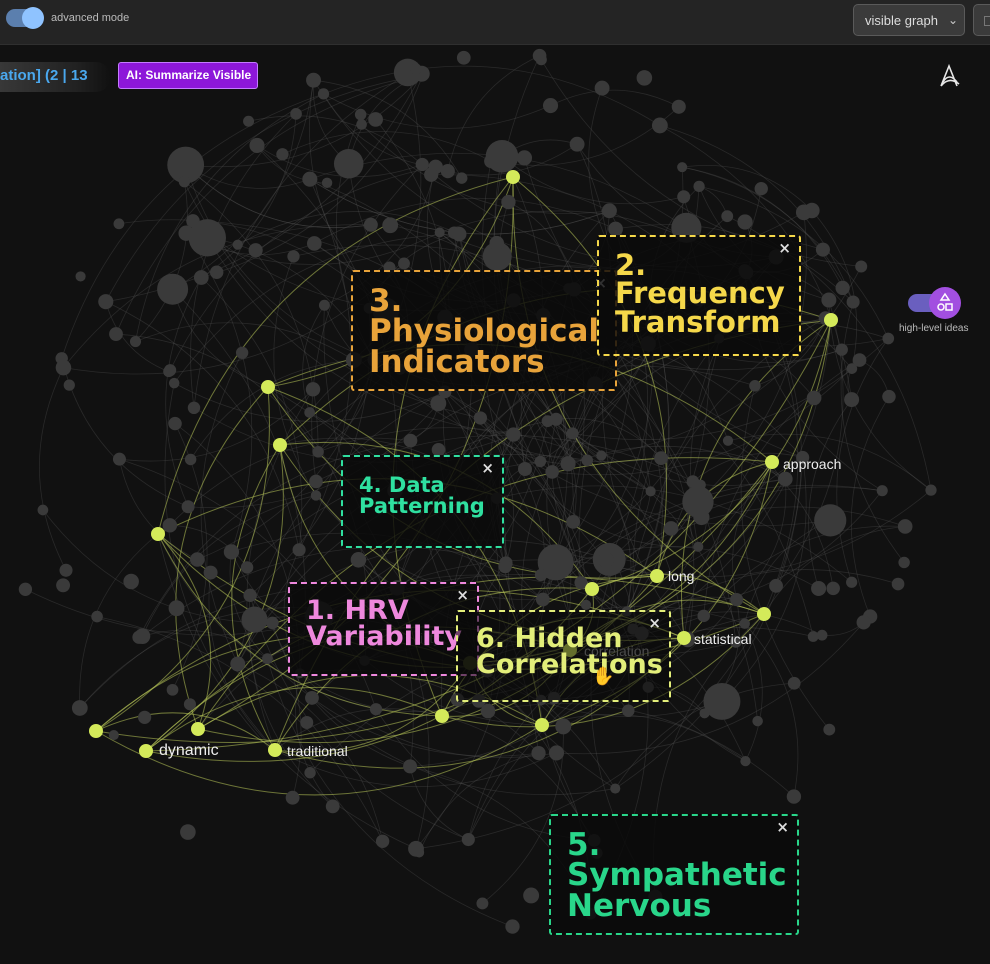 The height and width of the screenshot is (964, 990). I want to click on topic-box-hrv-variability: 1. HRV Variability ×, so click(383, 629).